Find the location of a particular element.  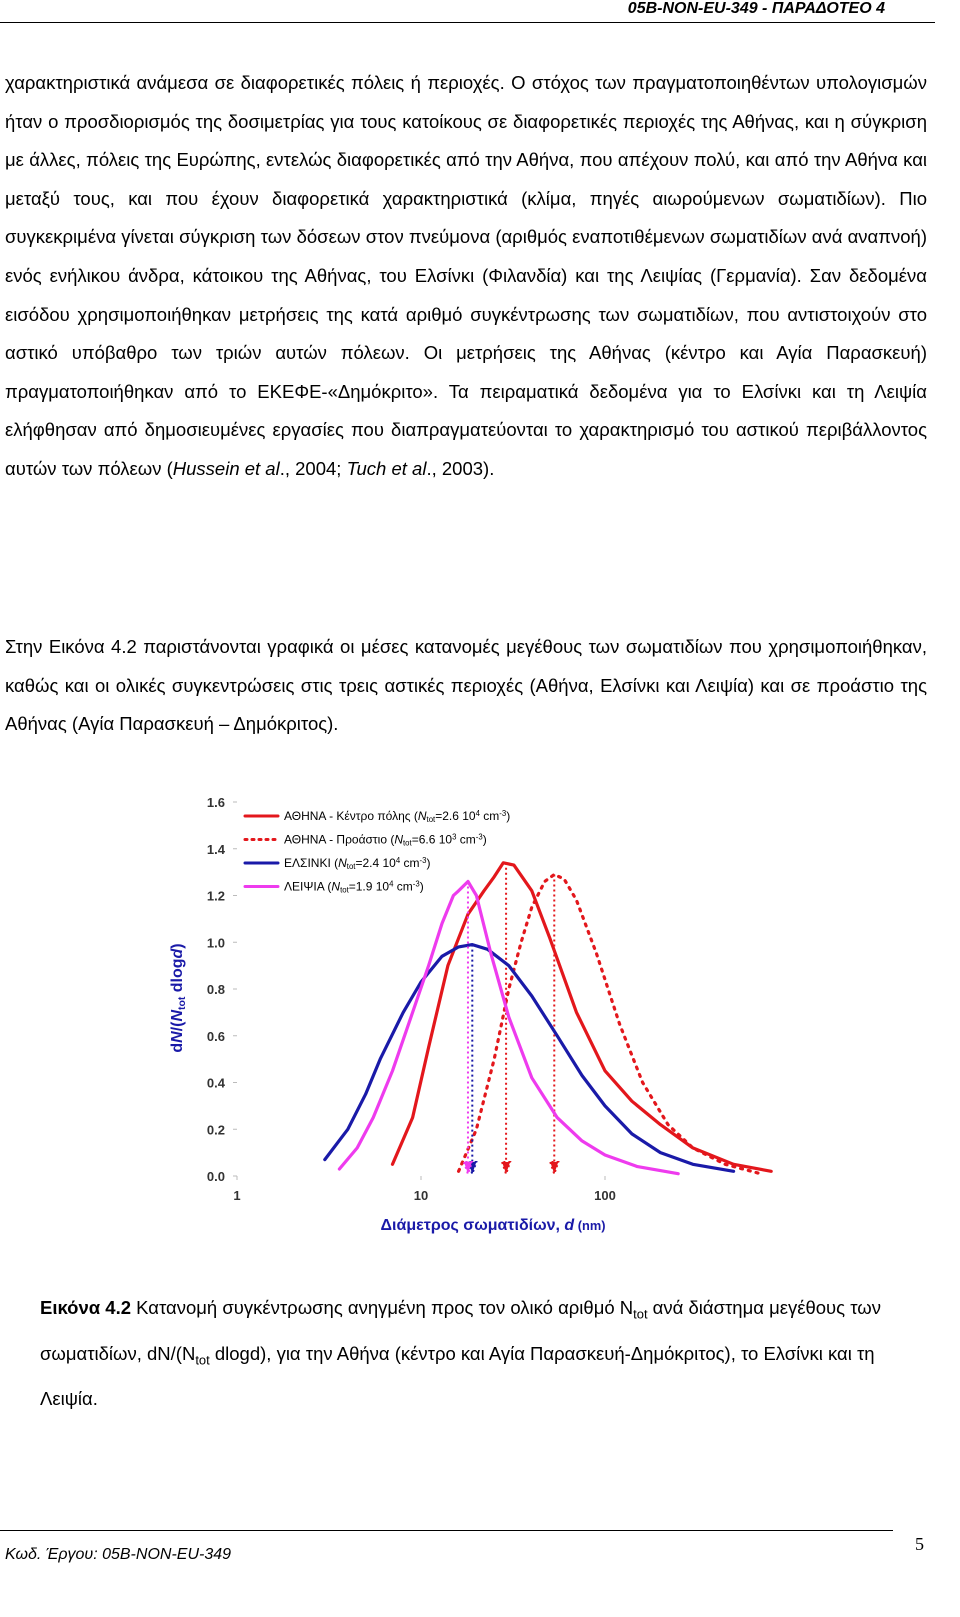

text-run: ., 2003). is located at coordinates (460, 468).